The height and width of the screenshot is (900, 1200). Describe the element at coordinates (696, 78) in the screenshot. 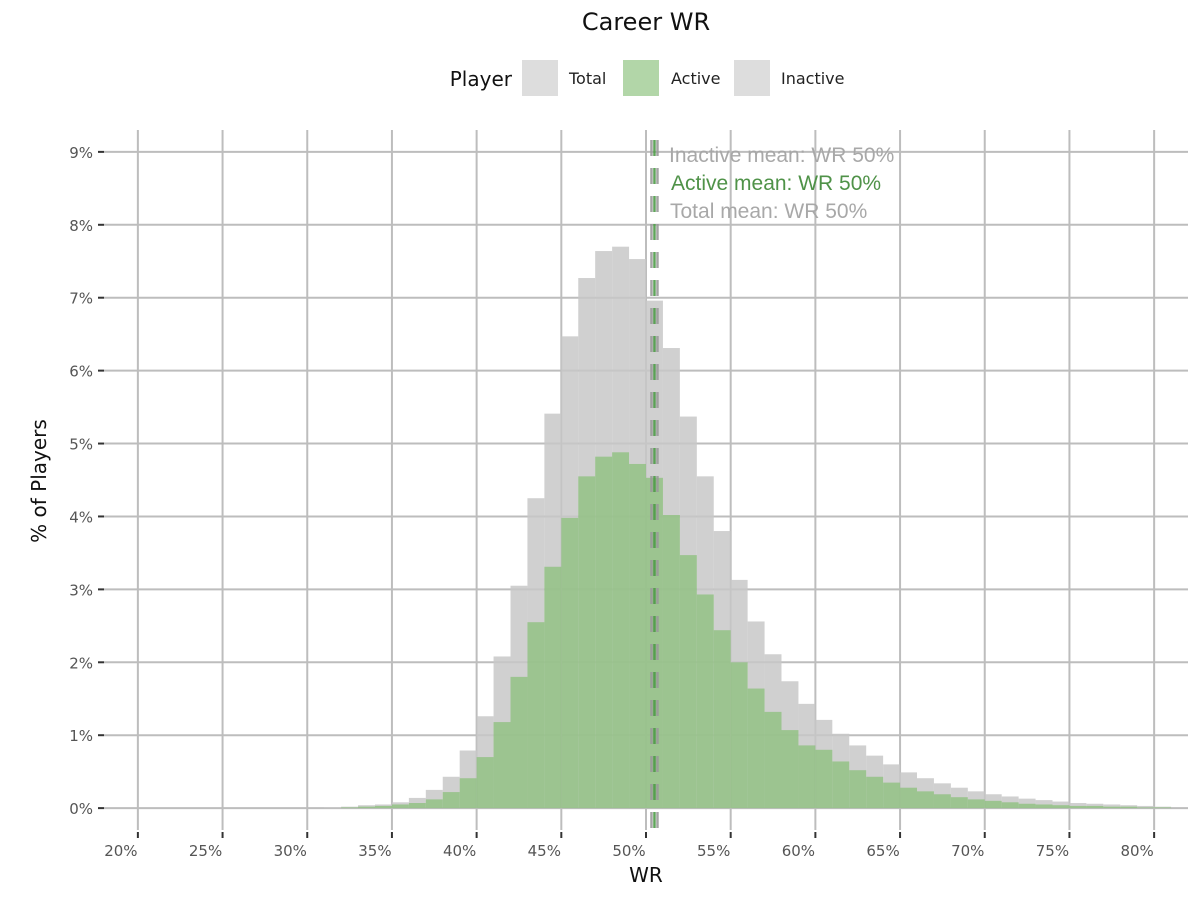

I see `legend-label-active: Active` at that location.